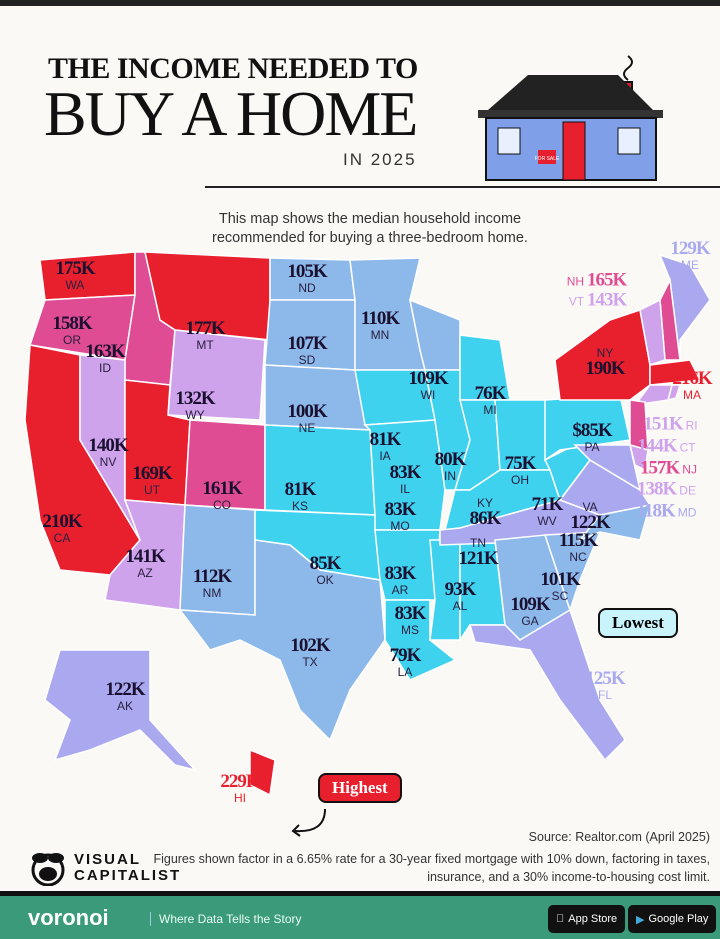 The image size is (720, 939). I want to click on state-label-ut: 169K UT, so click(152, 480).